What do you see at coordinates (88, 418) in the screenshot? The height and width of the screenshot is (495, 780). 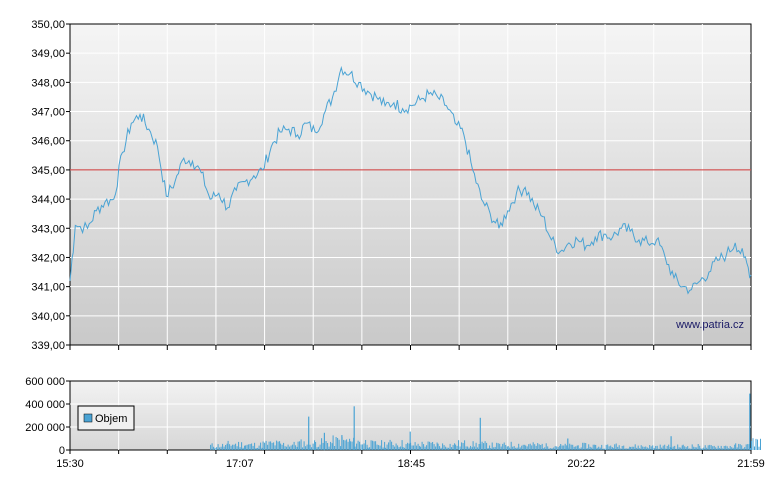 I see `legend-swatch` at bounding box center [88, 418].